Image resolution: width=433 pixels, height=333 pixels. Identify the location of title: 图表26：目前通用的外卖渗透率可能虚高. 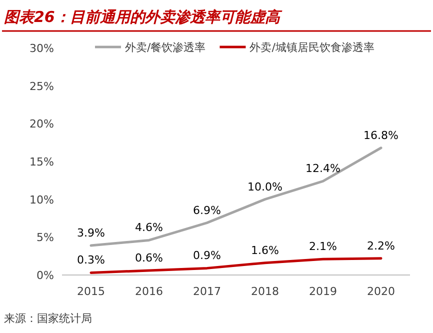
(142, 17).